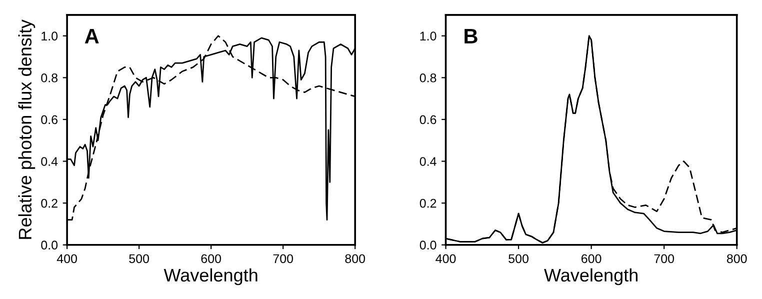  Describe the element at coordinates (471, 36) in the screenshot. I see `text: B` at that location.